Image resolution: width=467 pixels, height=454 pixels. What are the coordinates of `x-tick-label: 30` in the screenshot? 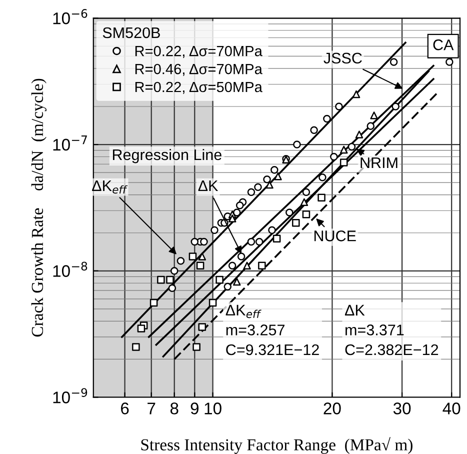 It's located at (402, 408).